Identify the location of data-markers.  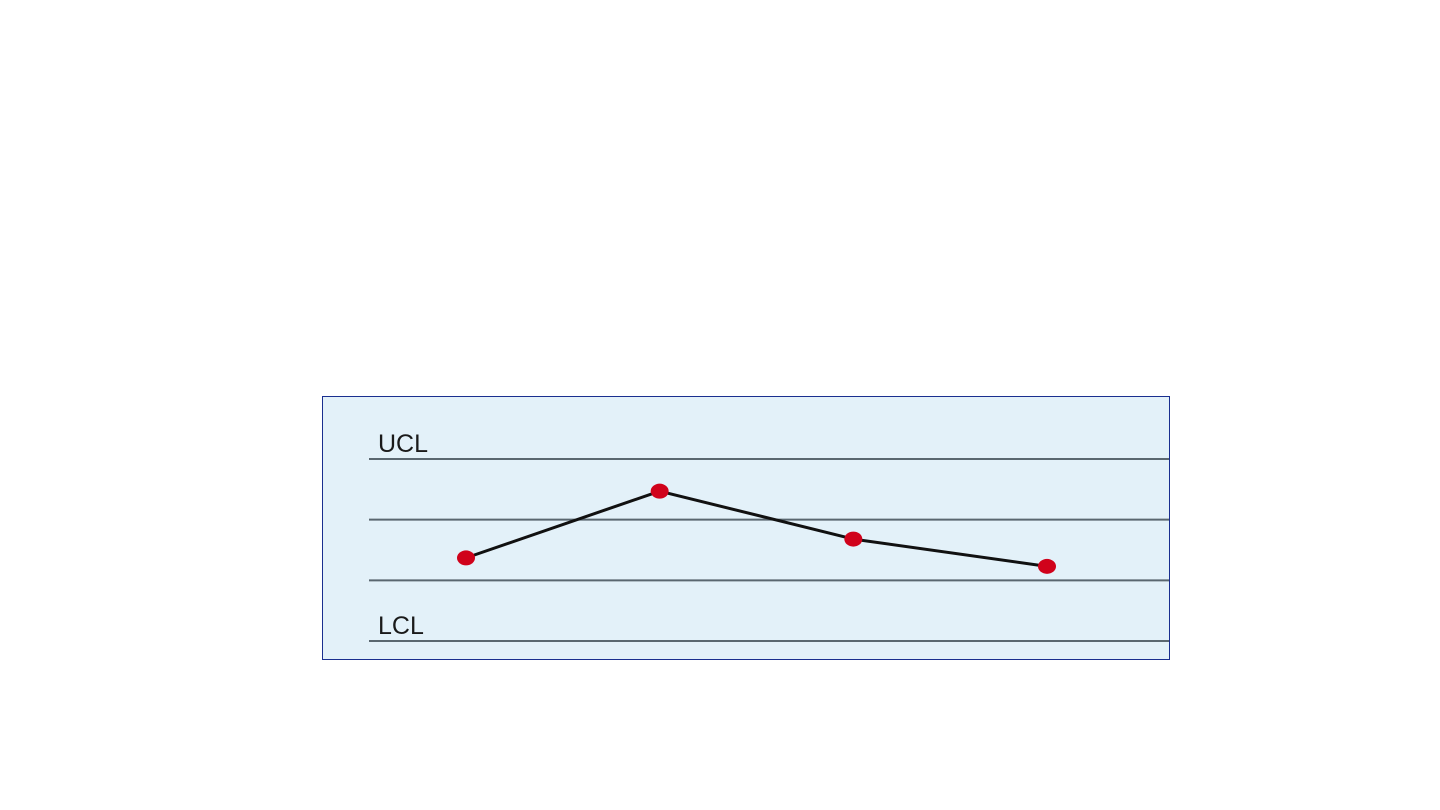
(756, 528).